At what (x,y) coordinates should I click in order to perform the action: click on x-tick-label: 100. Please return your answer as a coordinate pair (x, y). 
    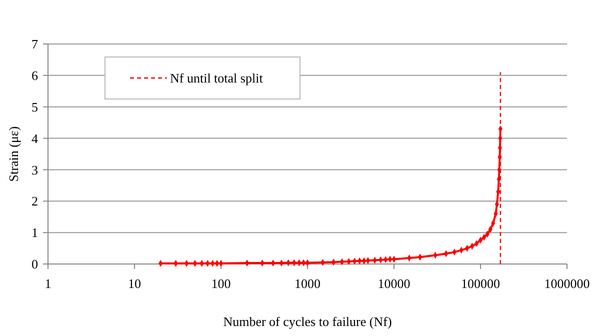
    Looking at the image, I should click on (221, 283).